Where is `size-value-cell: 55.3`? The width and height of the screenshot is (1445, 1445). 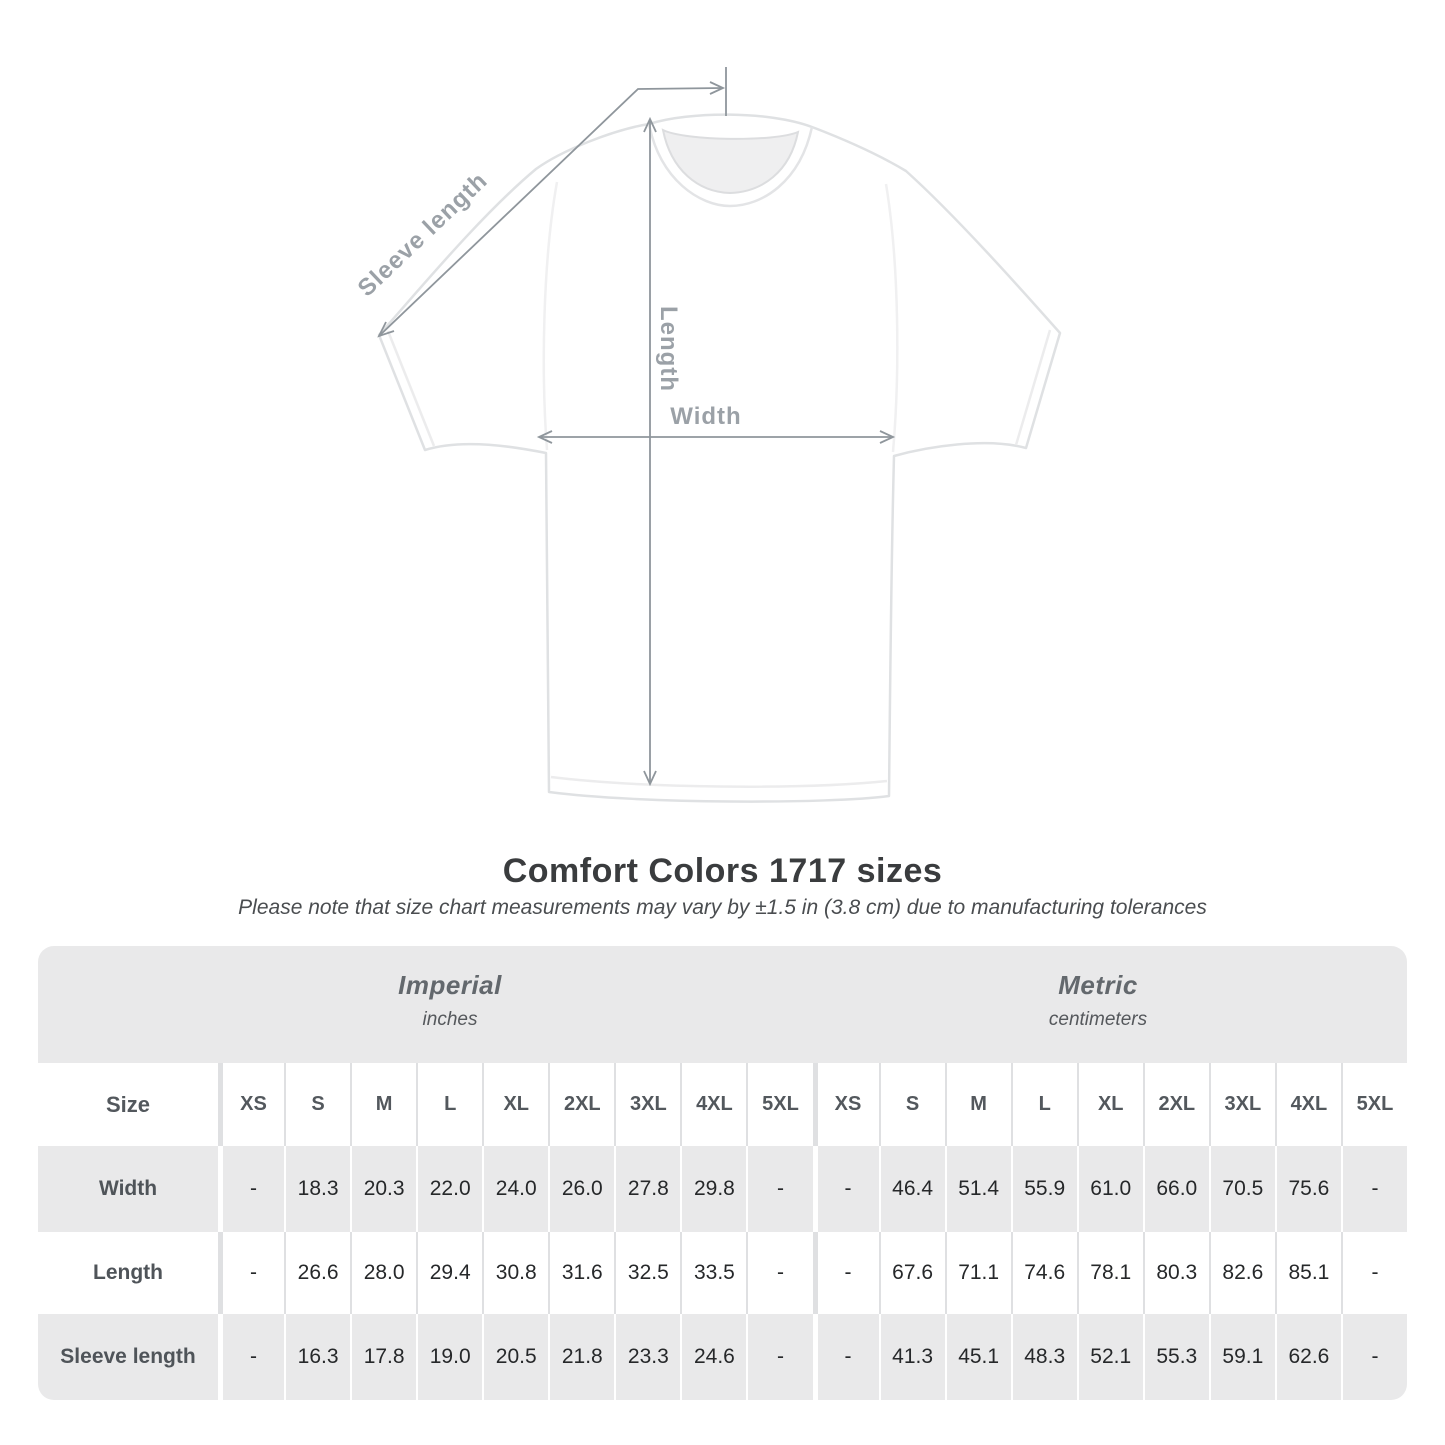
size-value-cell: 55.3 is located at coordinates (1175, 1357).